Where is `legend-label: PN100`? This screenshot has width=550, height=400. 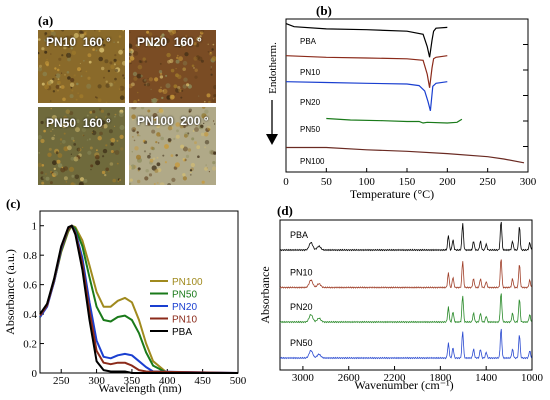 legend-label: PN100 is located at coordinates (187, 282).